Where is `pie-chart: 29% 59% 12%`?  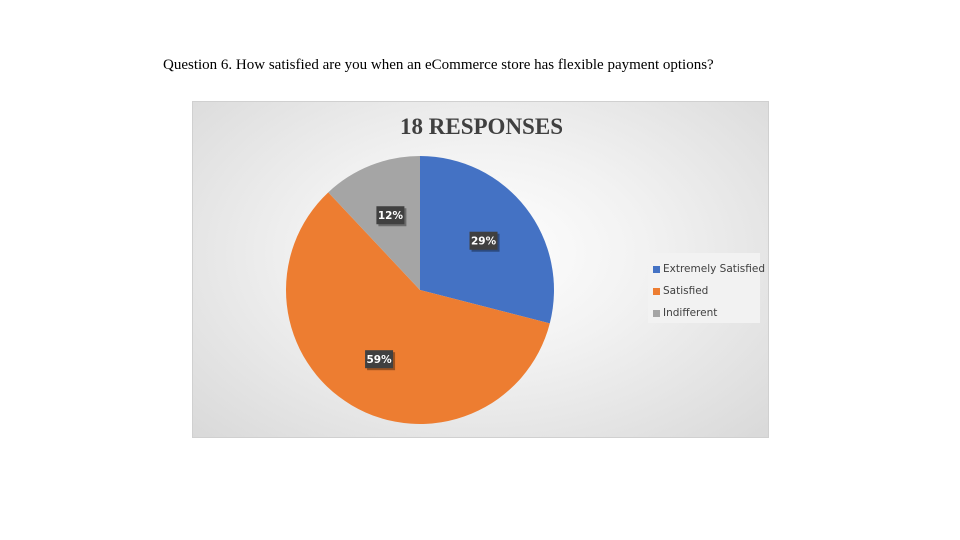
pie-chart: 29% 59% 12% is located at coordinates (419, 290).